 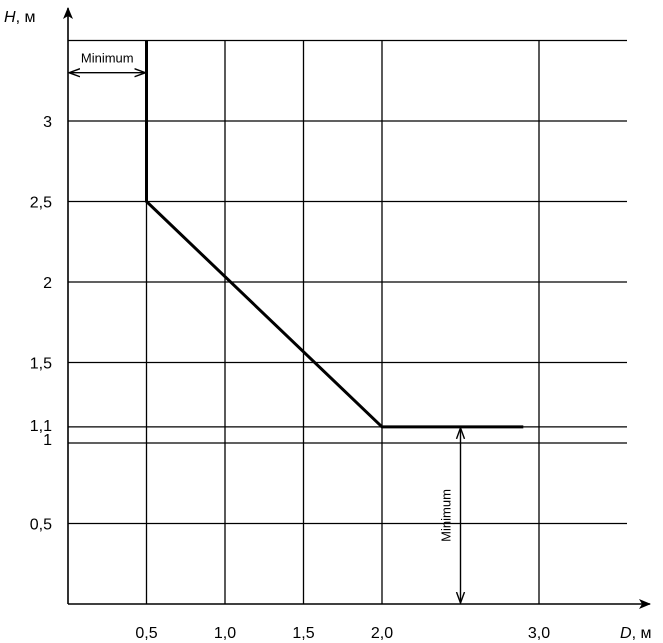 I want to click on y-tick-label: 2, so click(x=47, y=283).